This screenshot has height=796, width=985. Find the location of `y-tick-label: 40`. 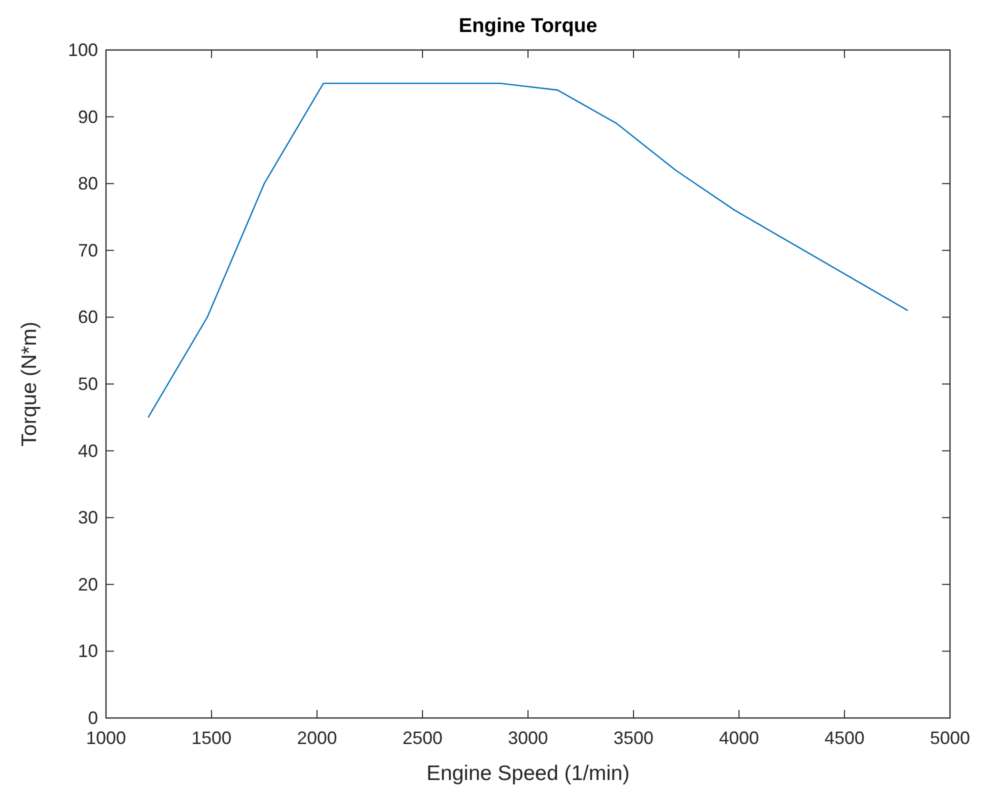

y-tick-label: 40 is located at coordinates (88, 450).